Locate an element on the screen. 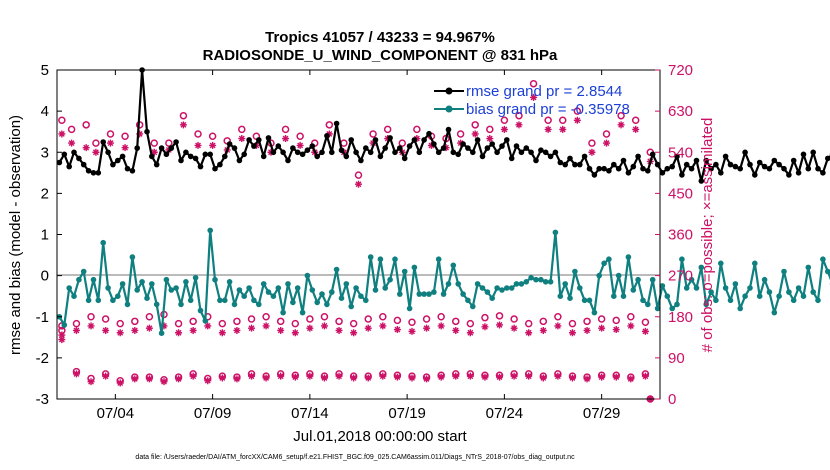 This screenshot has width=830, height=470. left-y-axis: -3 -2 -1 0 1 2 3 4 5 is located at coordinates (49, 235).